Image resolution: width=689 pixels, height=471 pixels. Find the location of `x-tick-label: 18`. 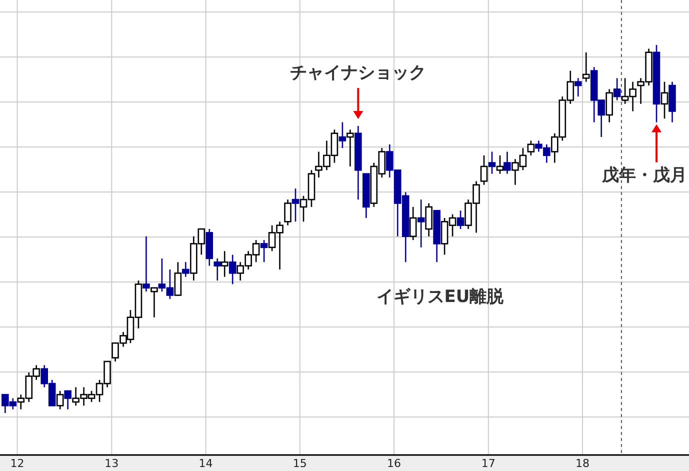

x-tick-label: 18 is located at coordinates (583, 463).